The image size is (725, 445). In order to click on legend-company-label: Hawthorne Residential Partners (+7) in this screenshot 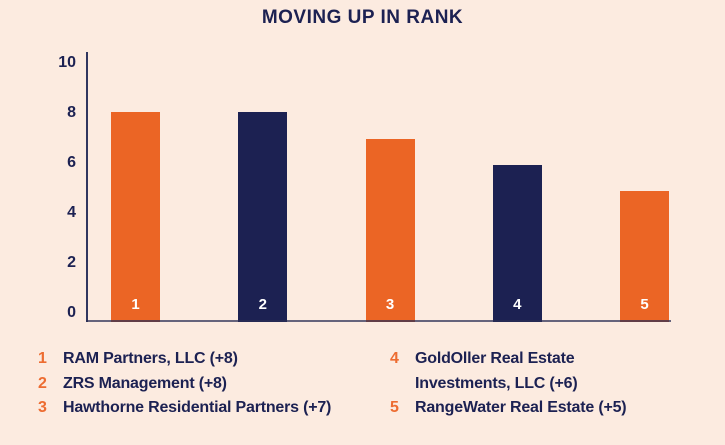, I will do `click(197, 407)`.